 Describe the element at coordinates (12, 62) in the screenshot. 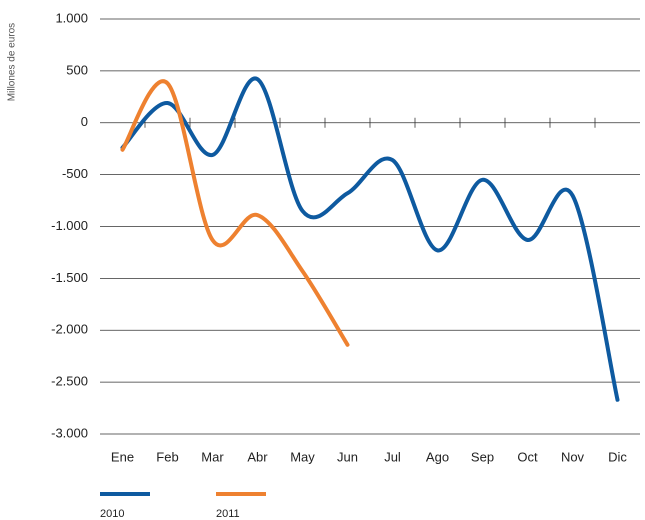

I see `y-axis-label: Millones de euros` at that location.